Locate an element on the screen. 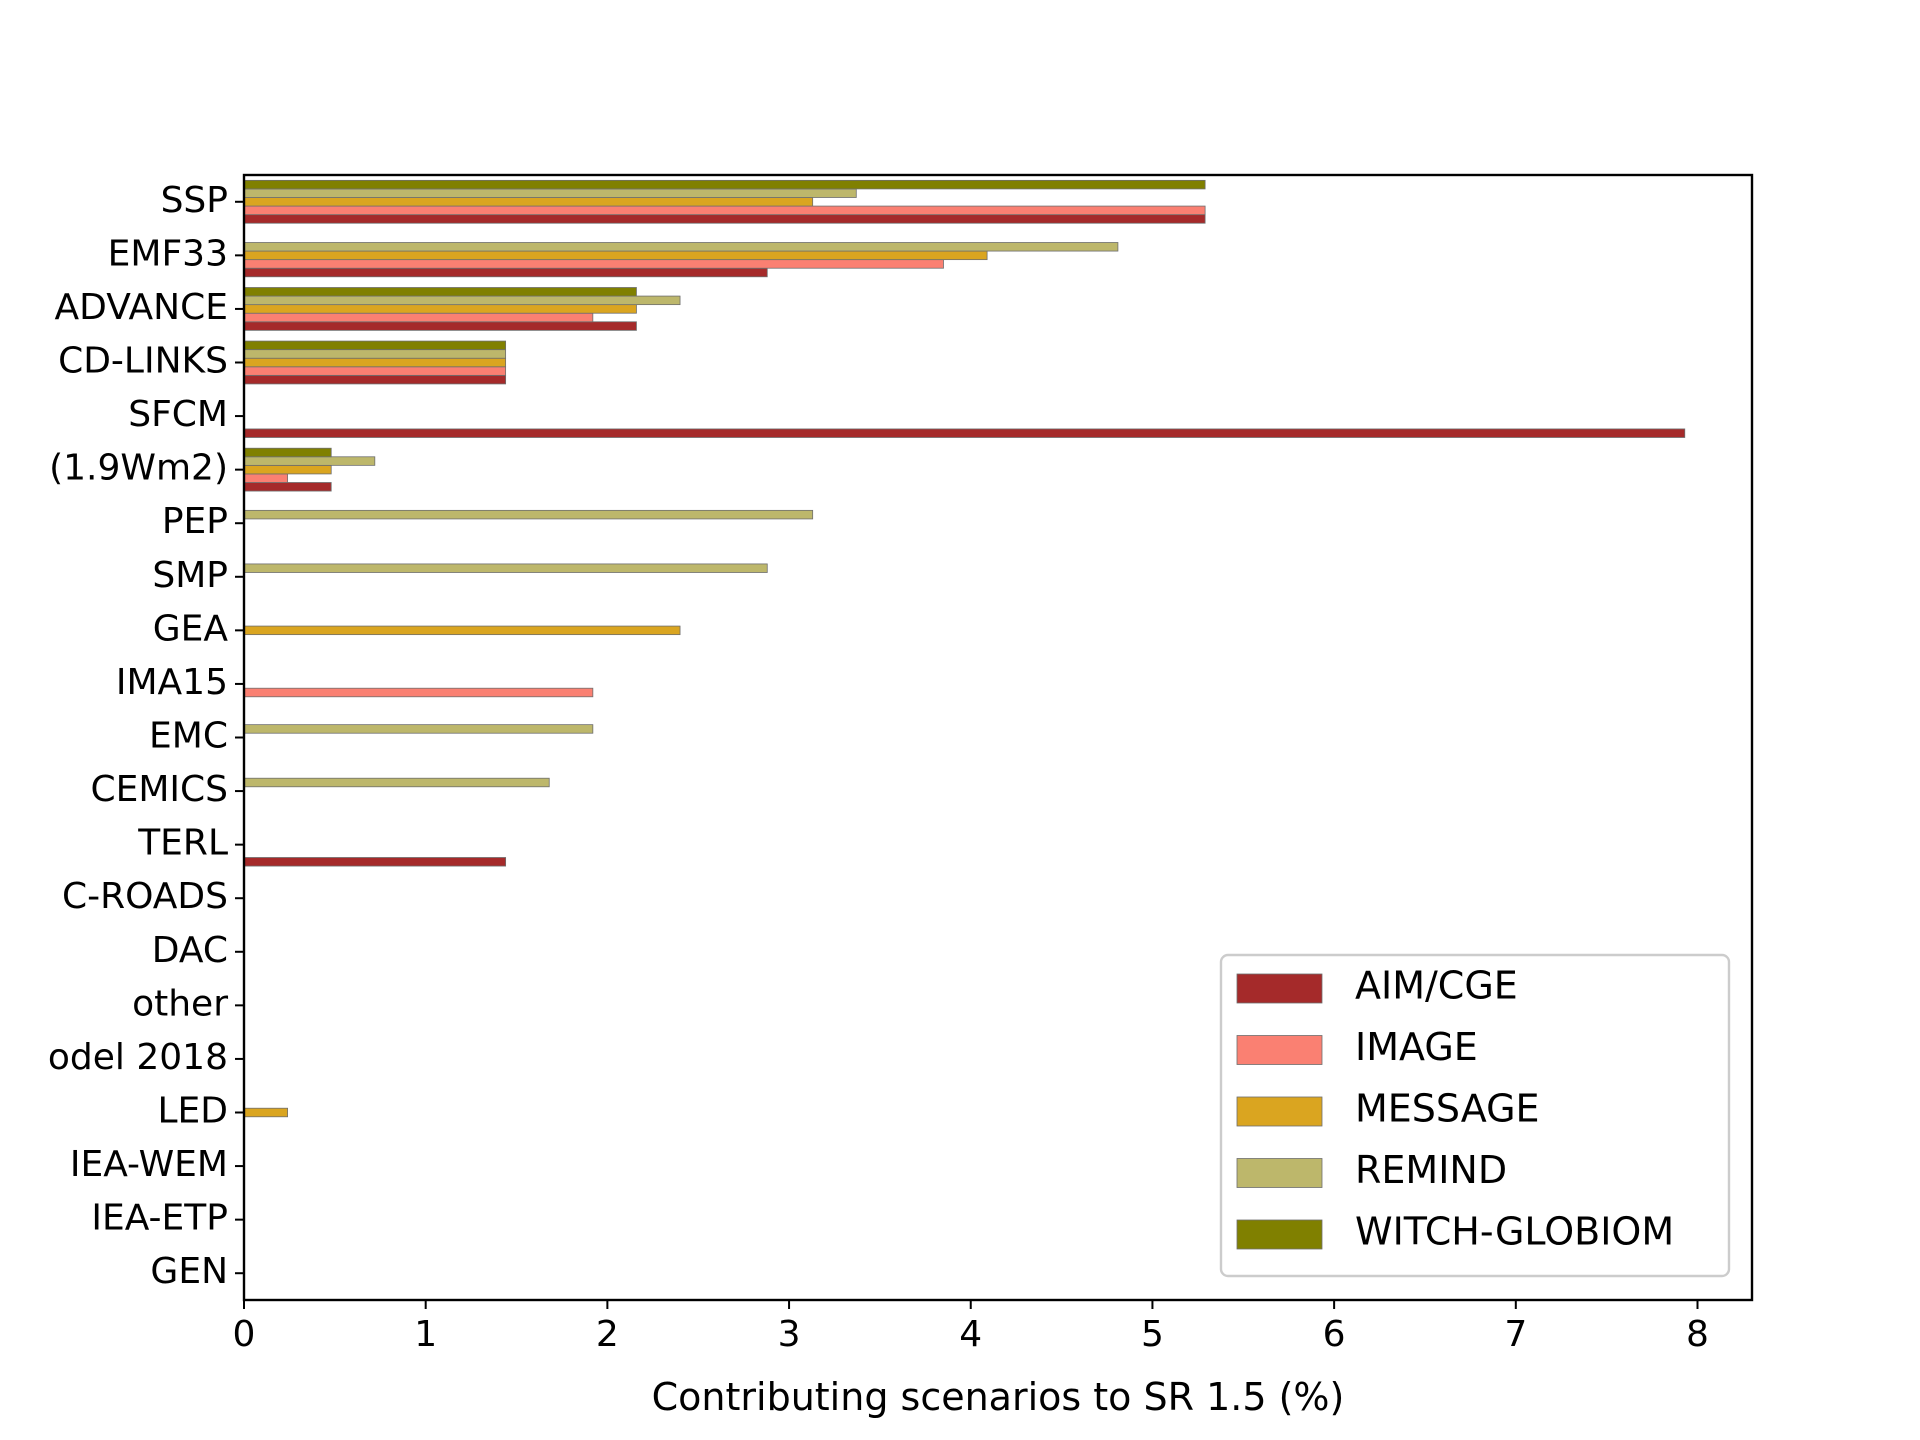  bar-image-1-9wm2 is located at coordinates (266, 478).